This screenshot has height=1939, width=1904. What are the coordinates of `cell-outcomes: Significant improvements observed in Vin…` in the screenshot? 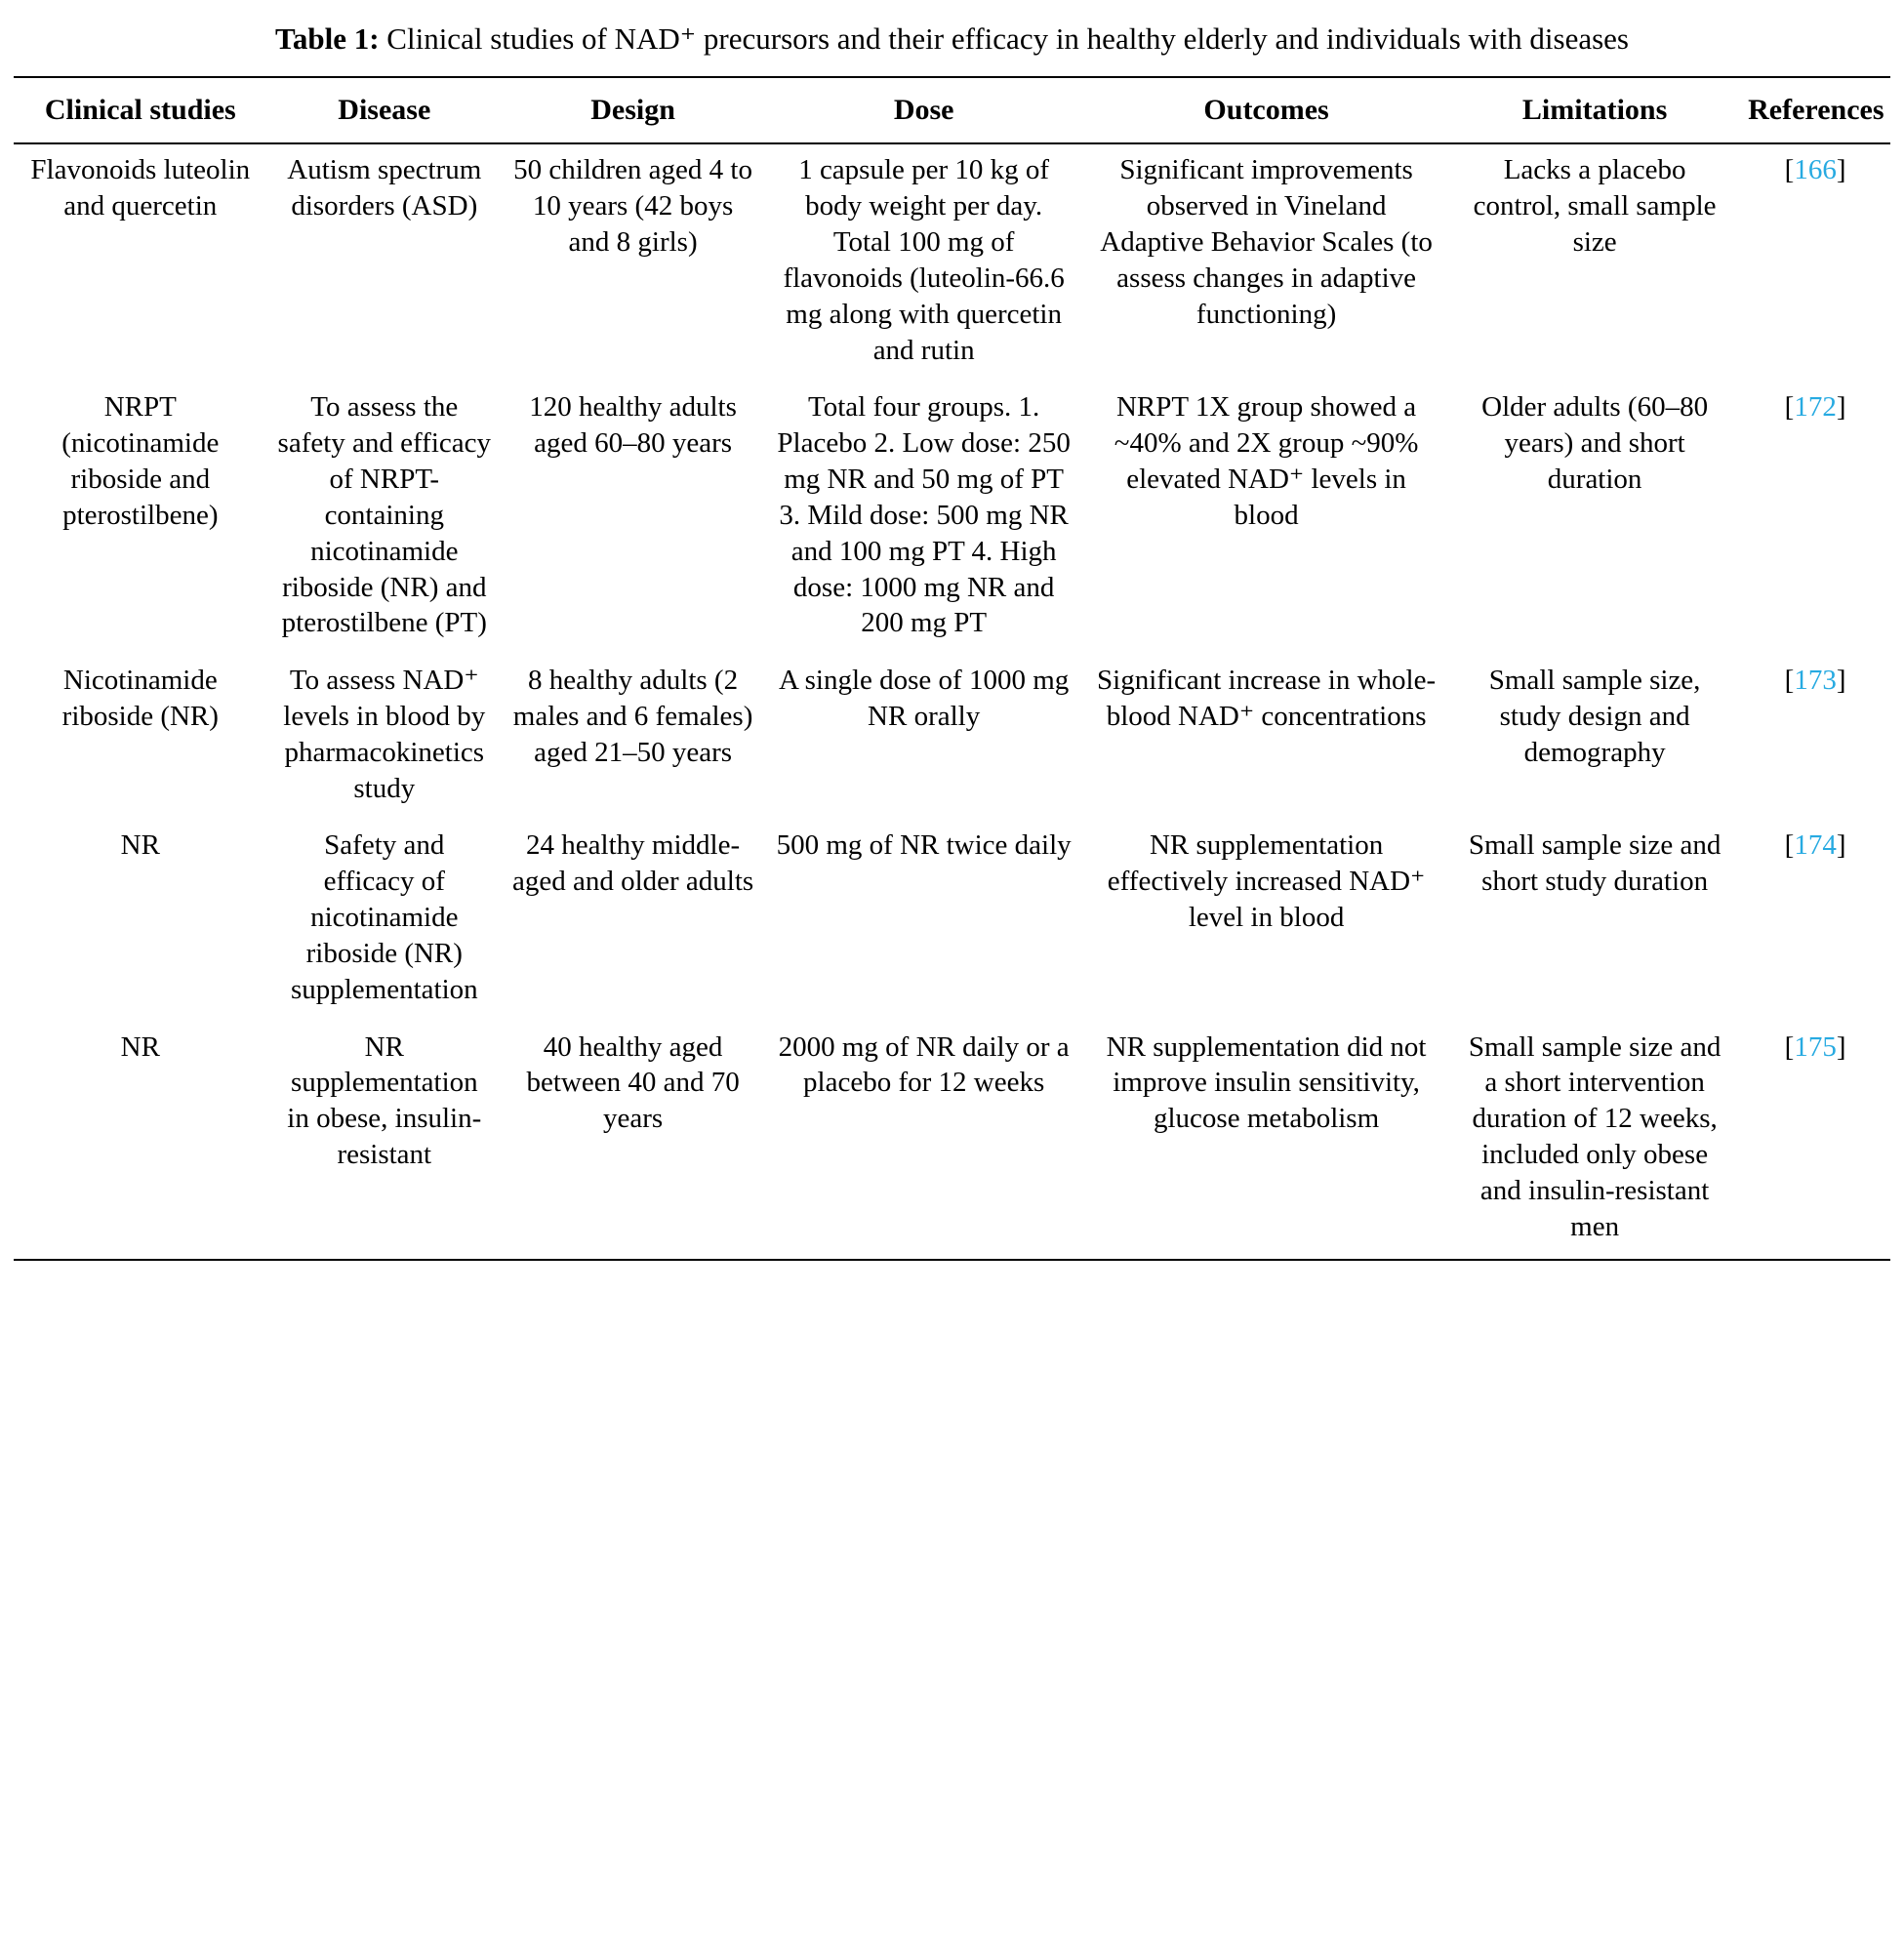 It's located at (1266, 242).